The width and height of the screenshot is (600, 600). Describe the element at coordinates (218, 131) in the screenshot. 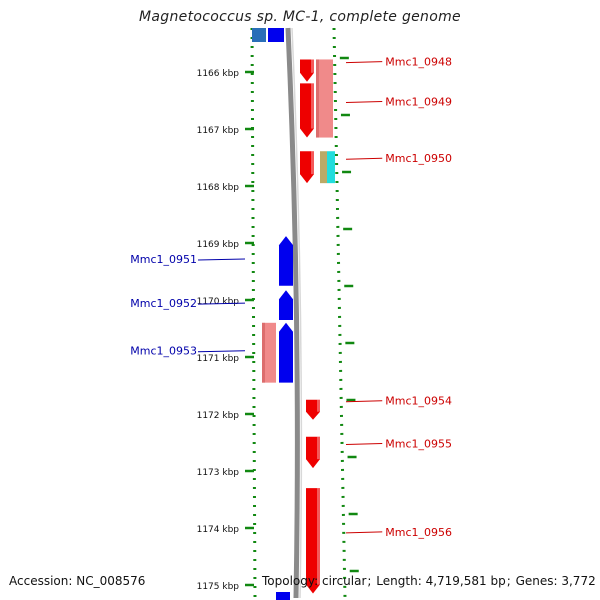

I see `tick-label-1167: 1167 kbp` at that location.